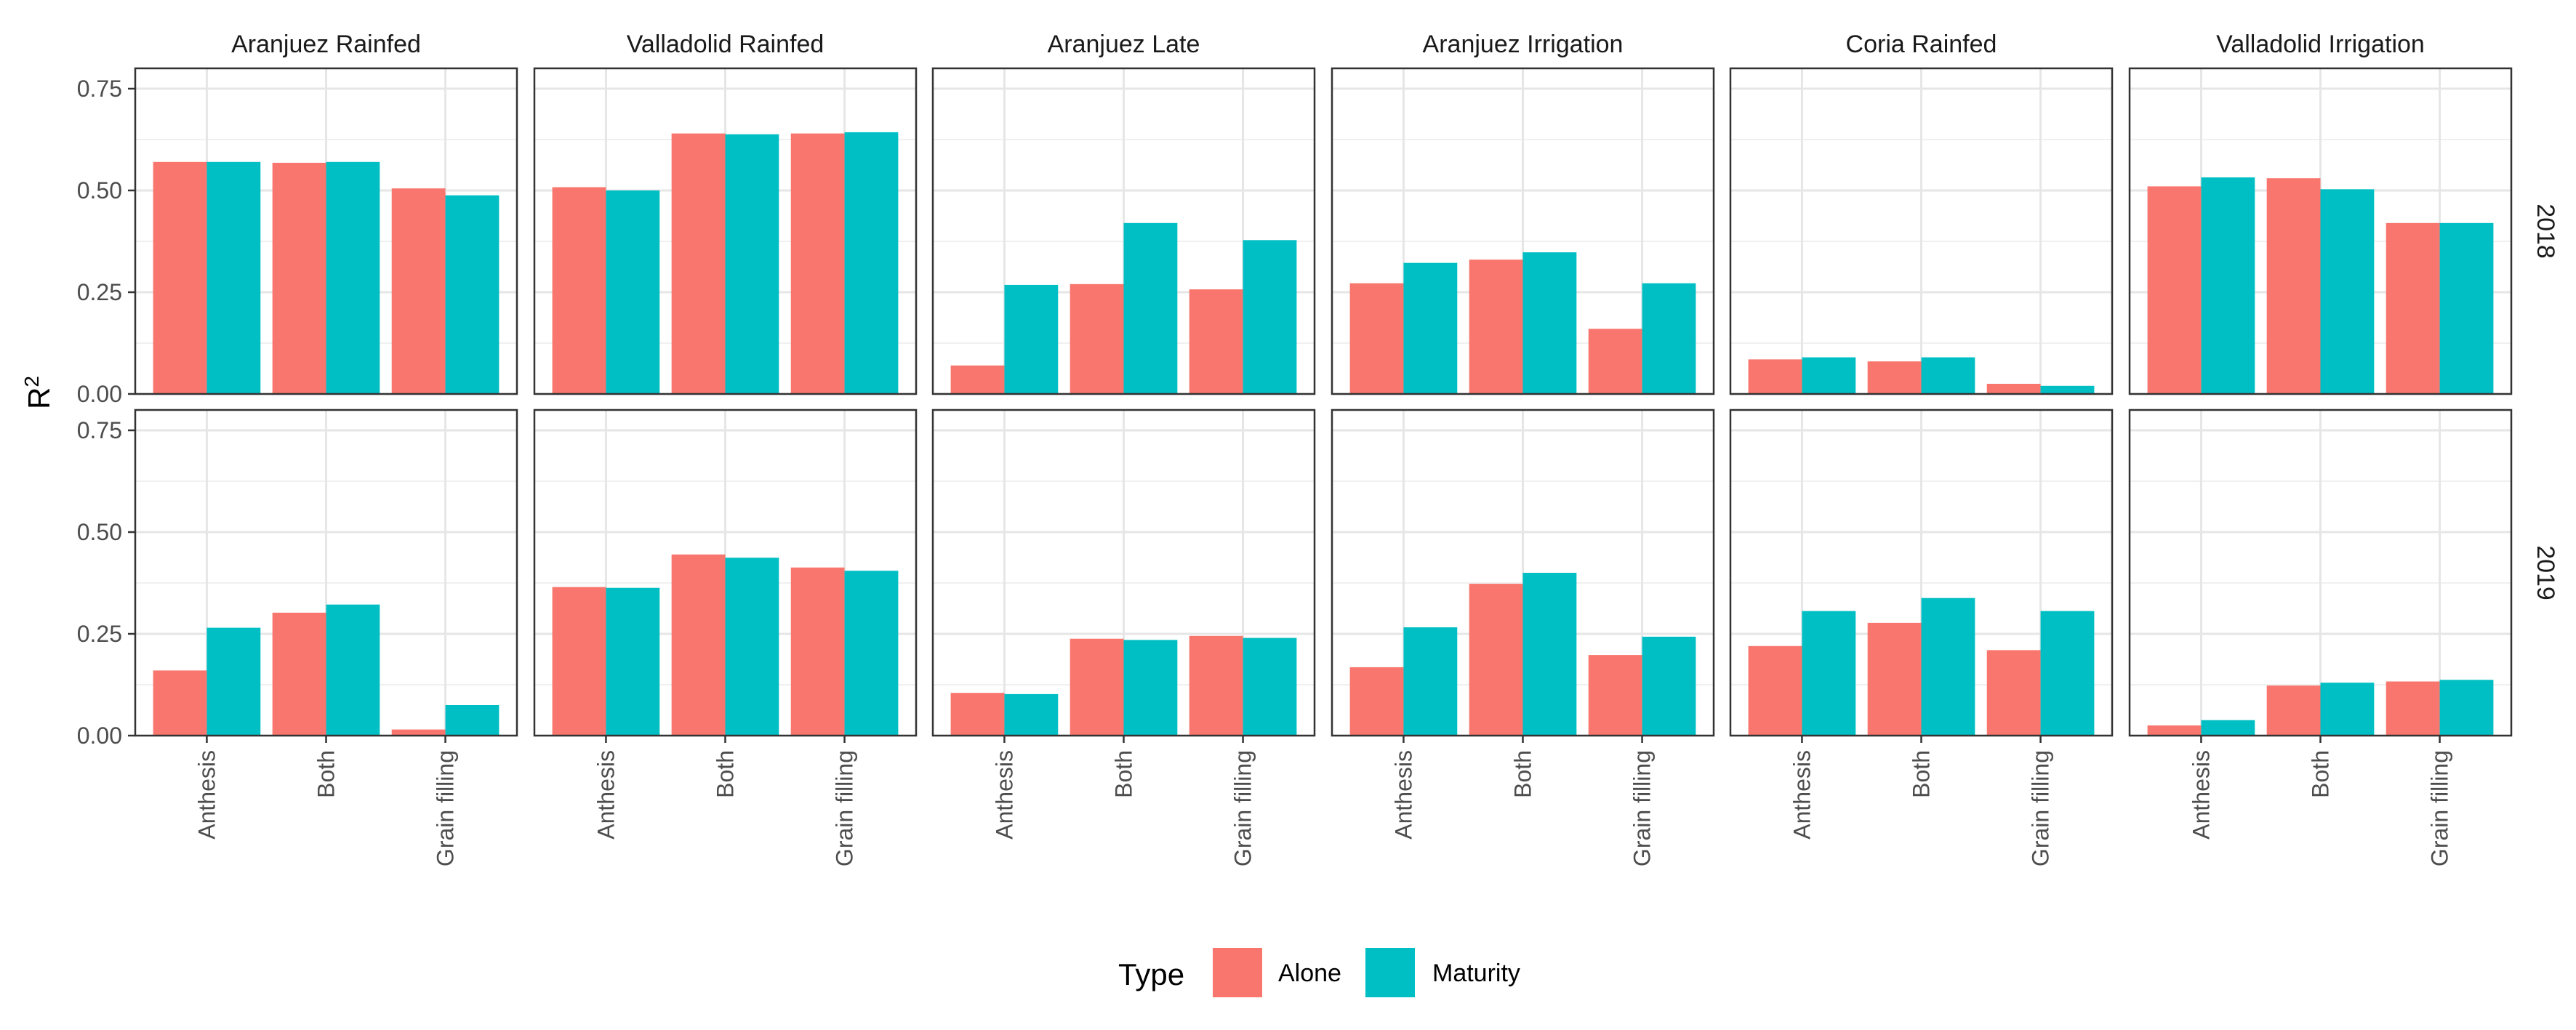 The image size is (2576, 1030). What do you see at coordinates (39, 398) in the screenshot?
I see `y-axis-title-main: R` at bounding box center [39, 398].